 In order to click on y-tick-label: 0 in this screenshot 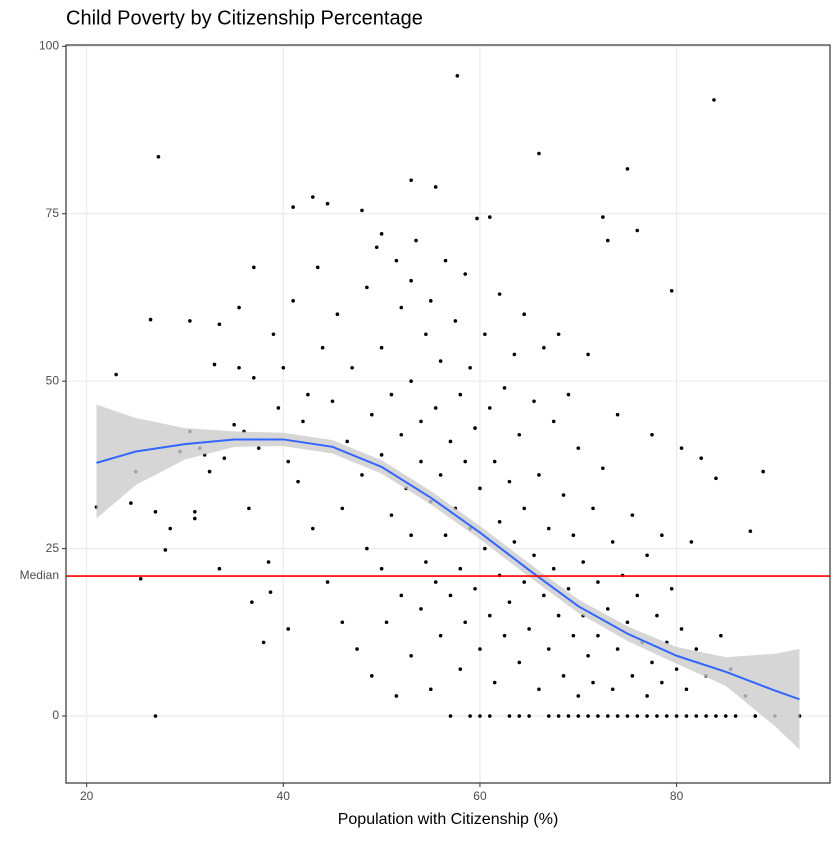, I will do `click(55, 715)`.